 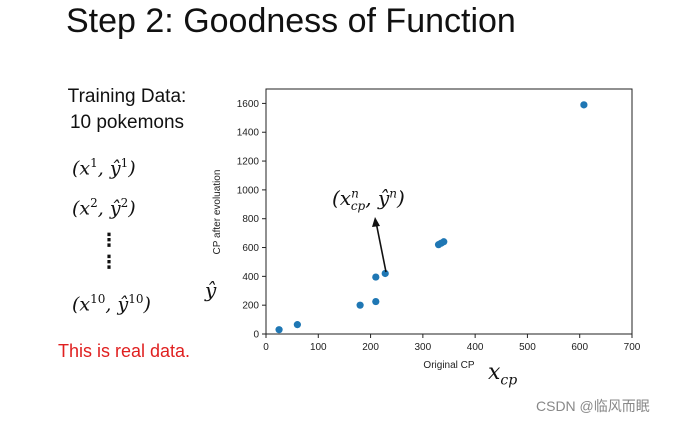 What do you see at coordinates (81, 168) in the screenshot?
I see `pair-1-x: (x` at bounding box center [81, 168].